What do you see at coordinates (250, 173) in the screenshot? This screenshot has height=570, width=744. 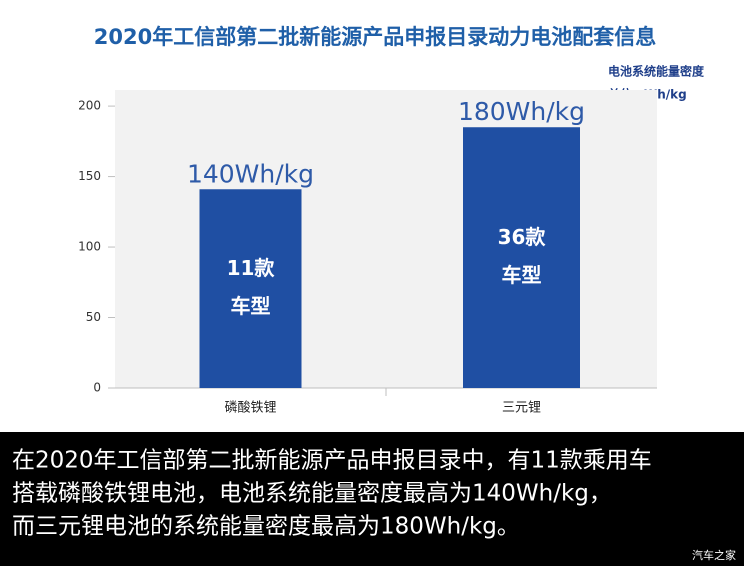 I see `bar-annotation: 140Wh/kg` at bounding box center [250, 173].